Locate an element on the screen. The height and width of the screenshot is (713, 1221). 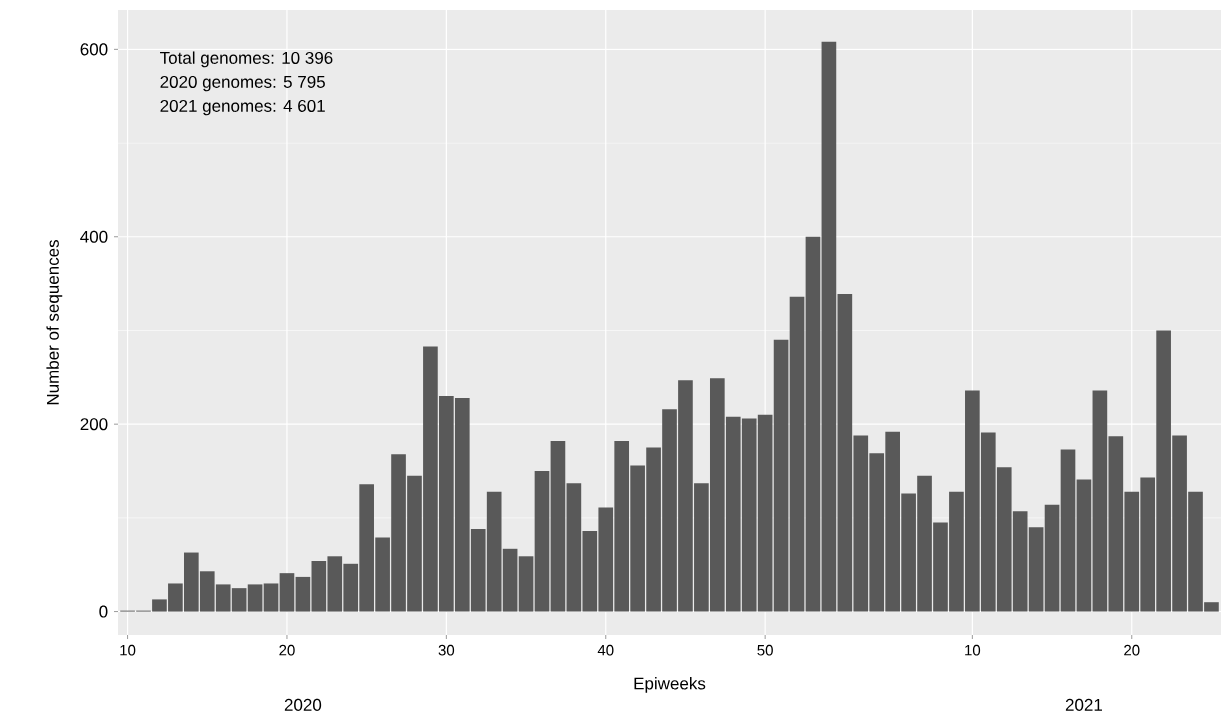
y-tick-label: 200 is located at coordinates (94, 424).